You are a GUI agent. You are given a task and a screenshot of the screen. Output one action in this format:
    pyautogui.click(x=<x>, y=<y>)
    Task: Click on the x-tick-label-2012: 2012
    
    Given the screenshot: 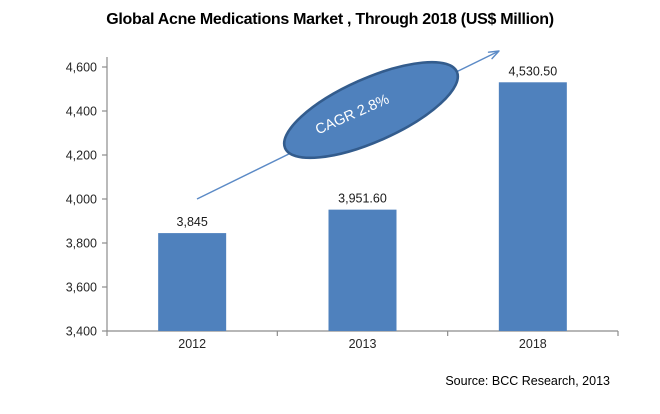 What is the action you would take?
    pyautogui.click(x=192, y=344)
    